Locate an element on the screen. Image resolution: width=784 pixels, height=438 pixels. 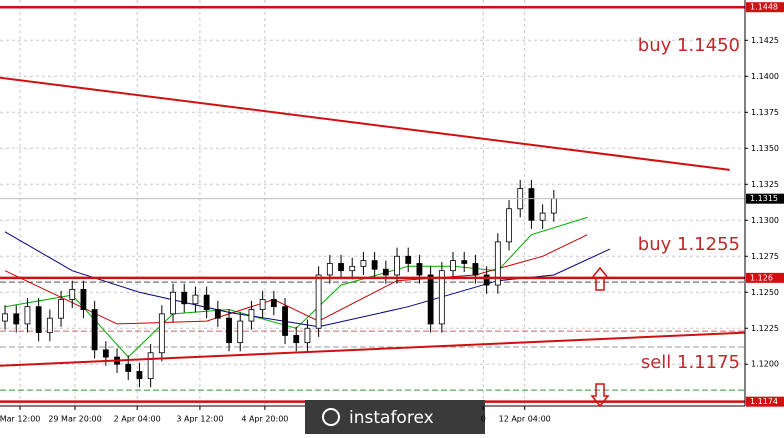
price-tag-label: 1.1448 is located at coordinates (764, 7).